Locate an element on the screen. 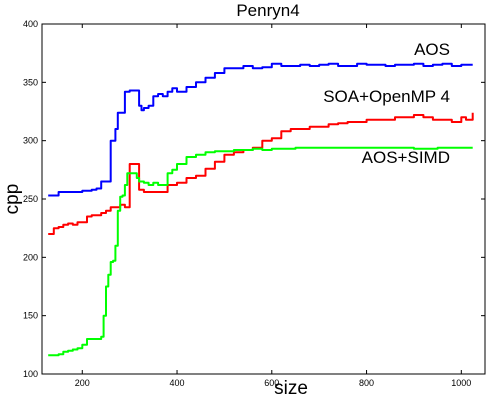 This screenshot has width=499, height=403. series-label-aos-simd: AOS+SIMD is located at coordinates (406, 157).